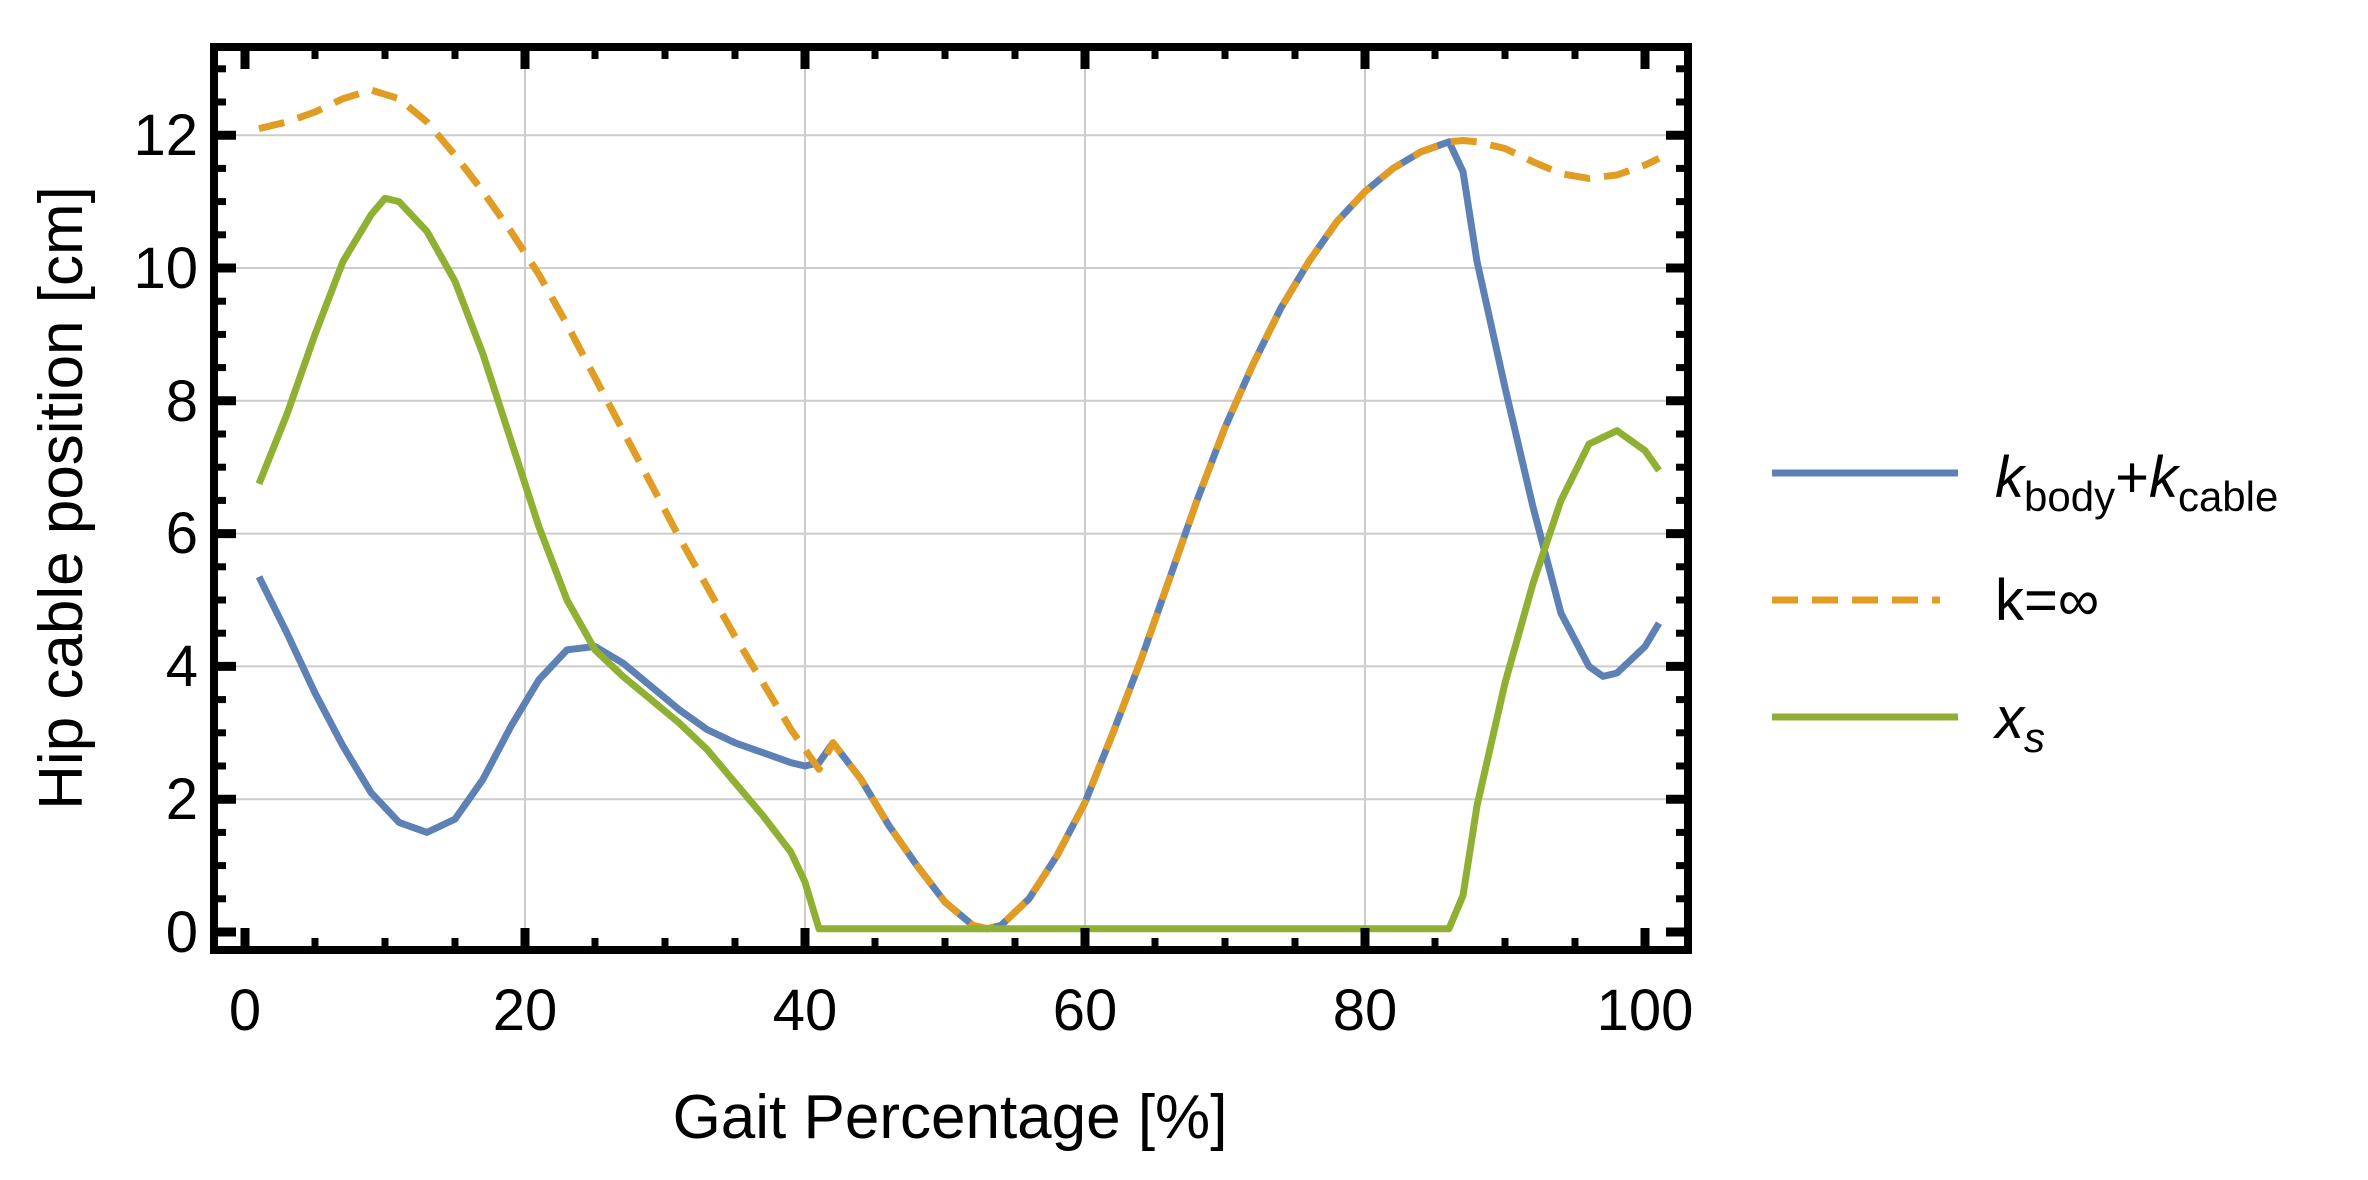 The width and height of the screenshot is (2368, 1180). I want to click on legend-label-k-body-k-cable: kbody+kcable, so click(2136, 482).